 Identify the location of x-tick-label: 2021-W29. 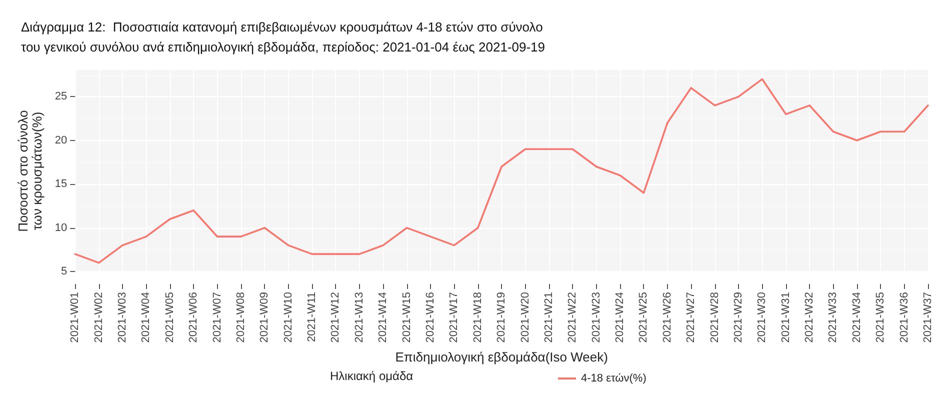
(738, 317).